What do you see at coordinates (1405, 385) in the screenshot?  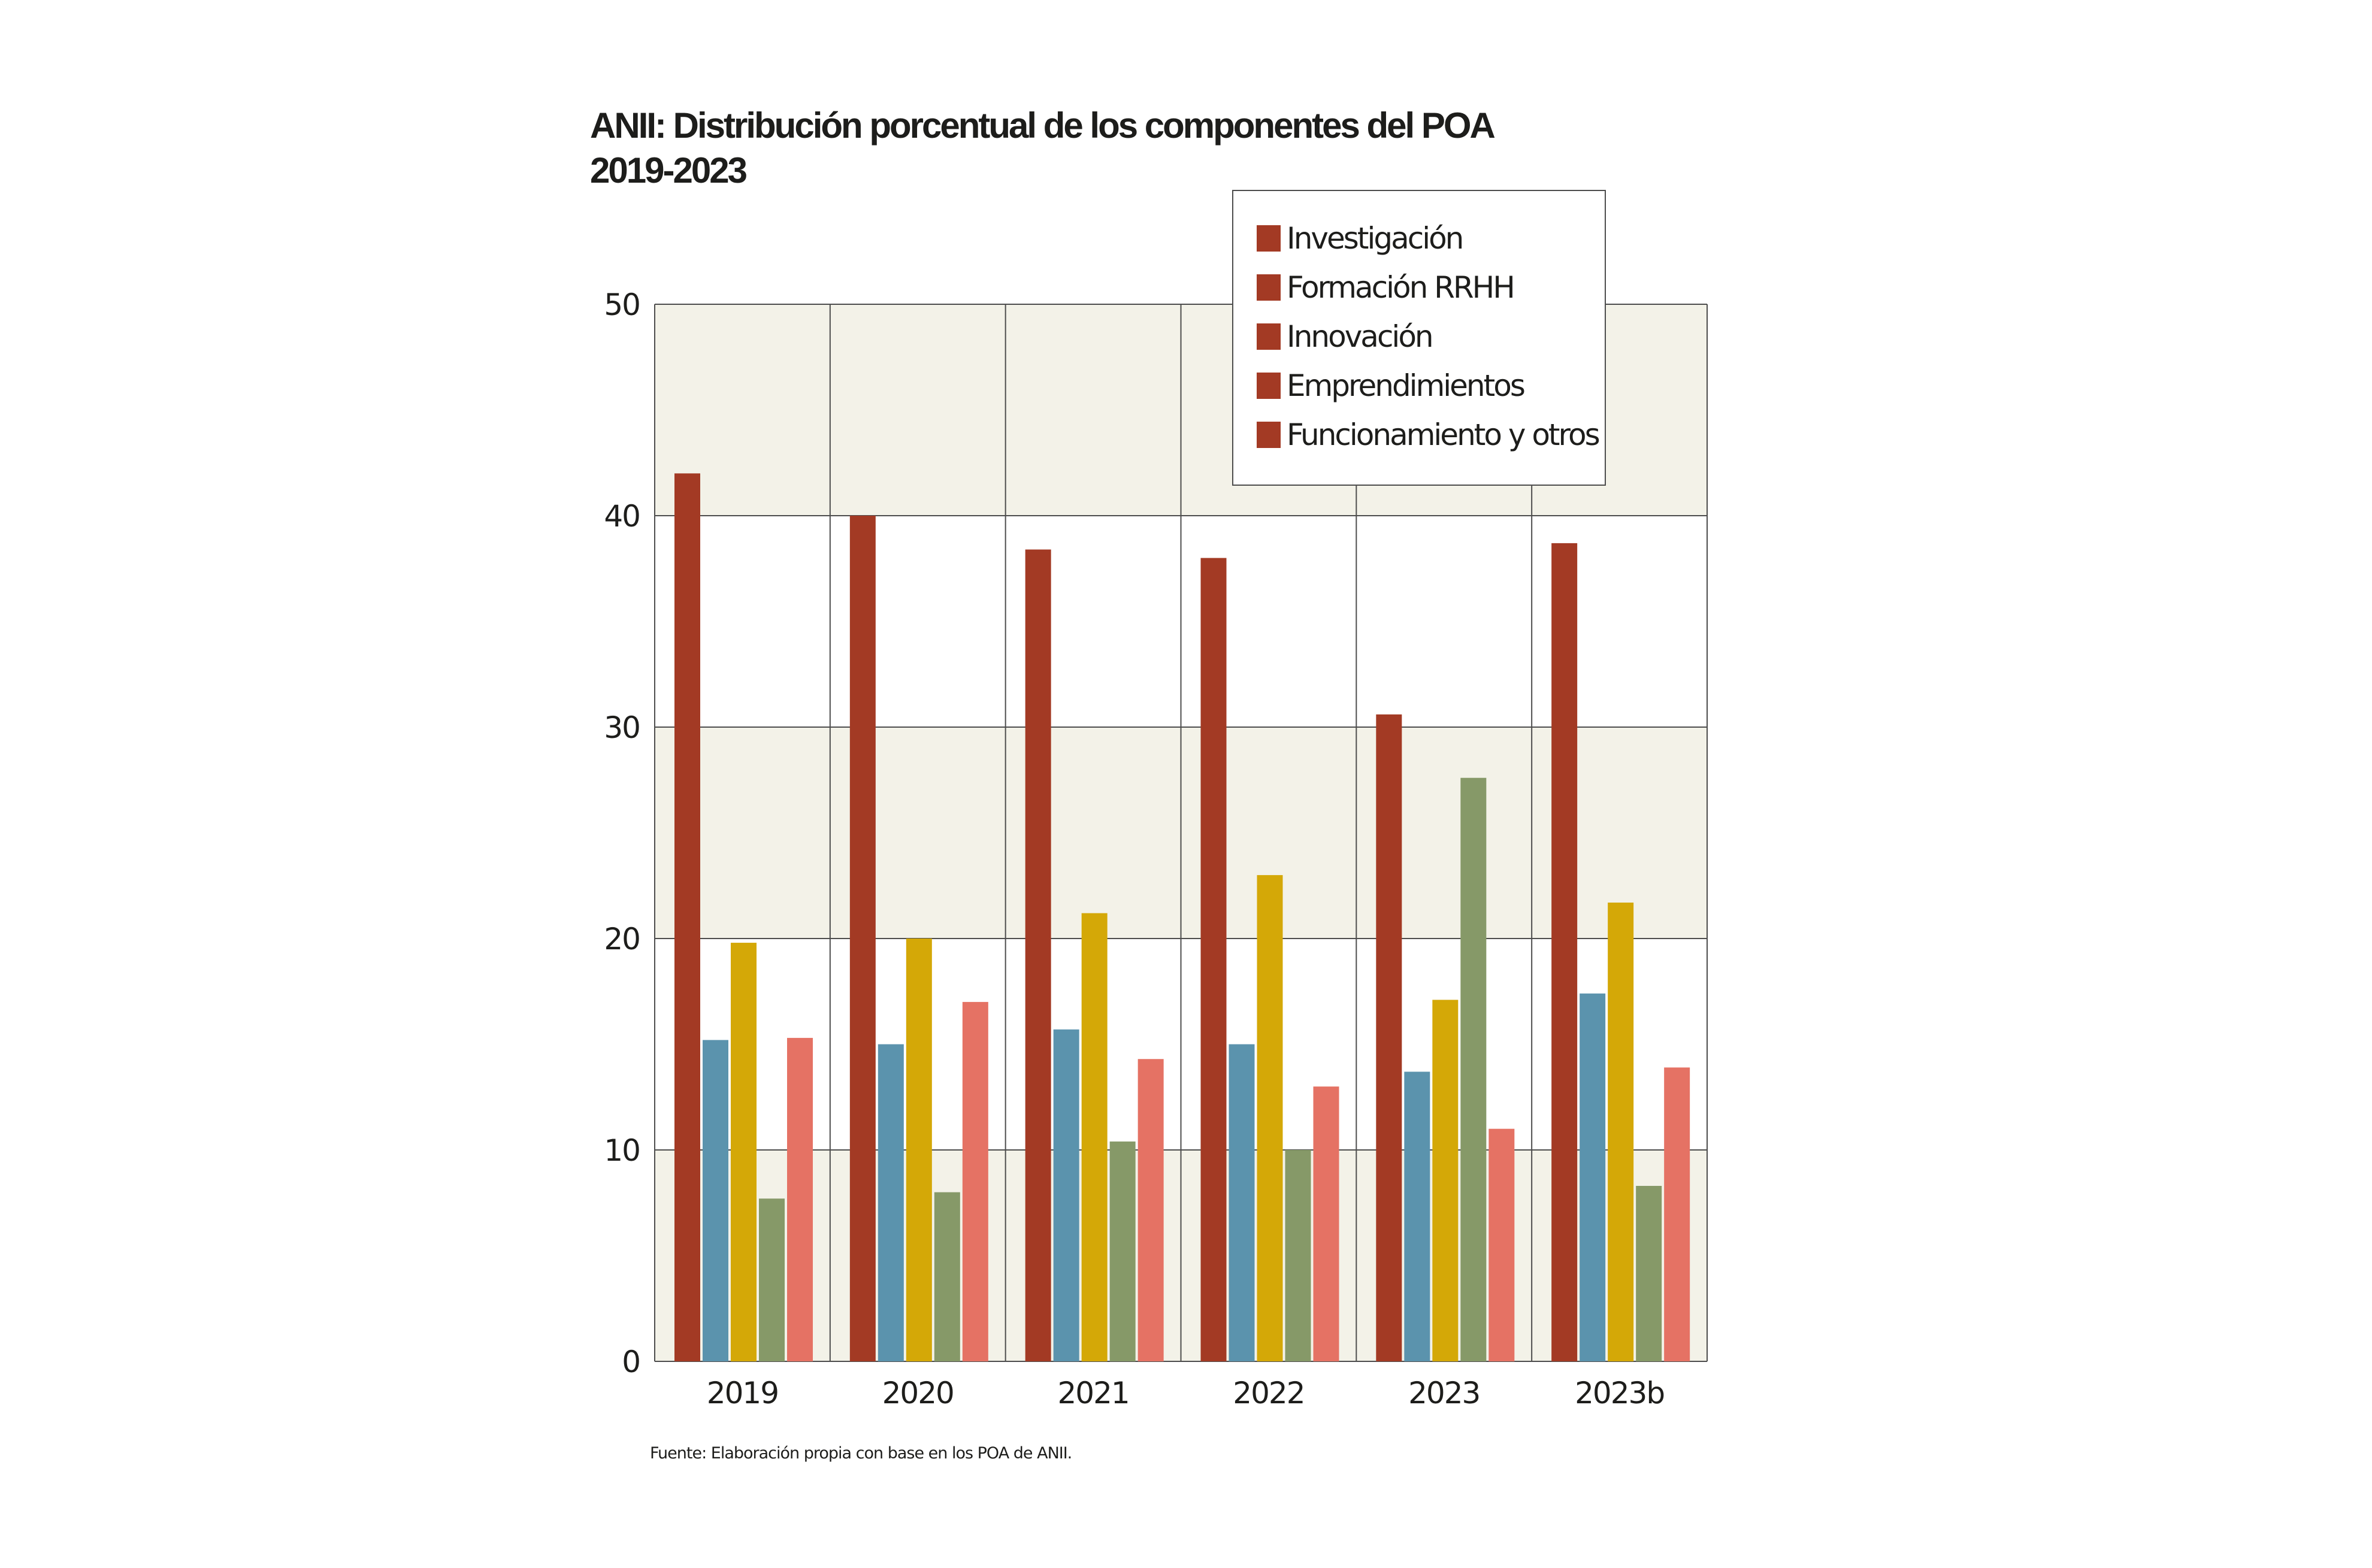 I see `legend-label: Emprendimientos` at bounding box center [1405, 385].